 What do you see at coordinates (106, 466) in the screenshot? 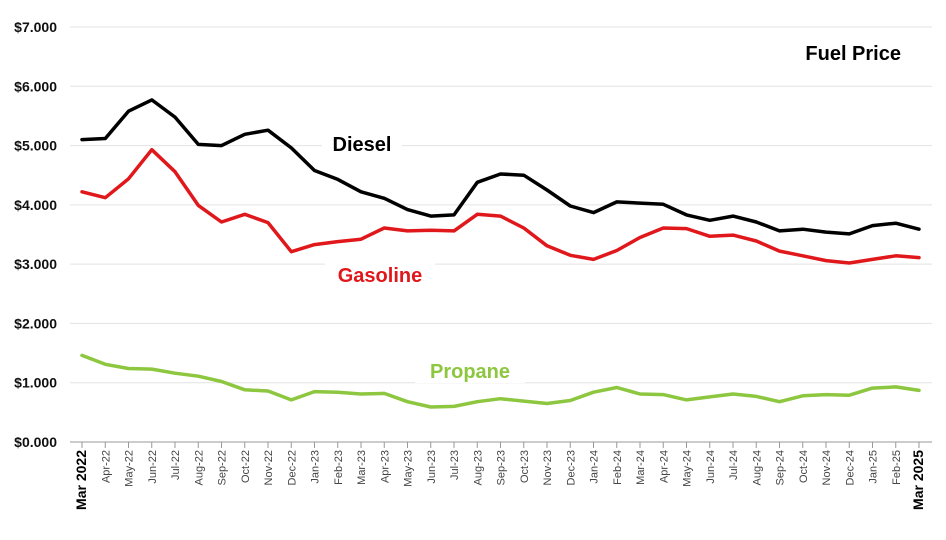
I see `x-tick-label: Apr-22` at bounding box center [106, 466].